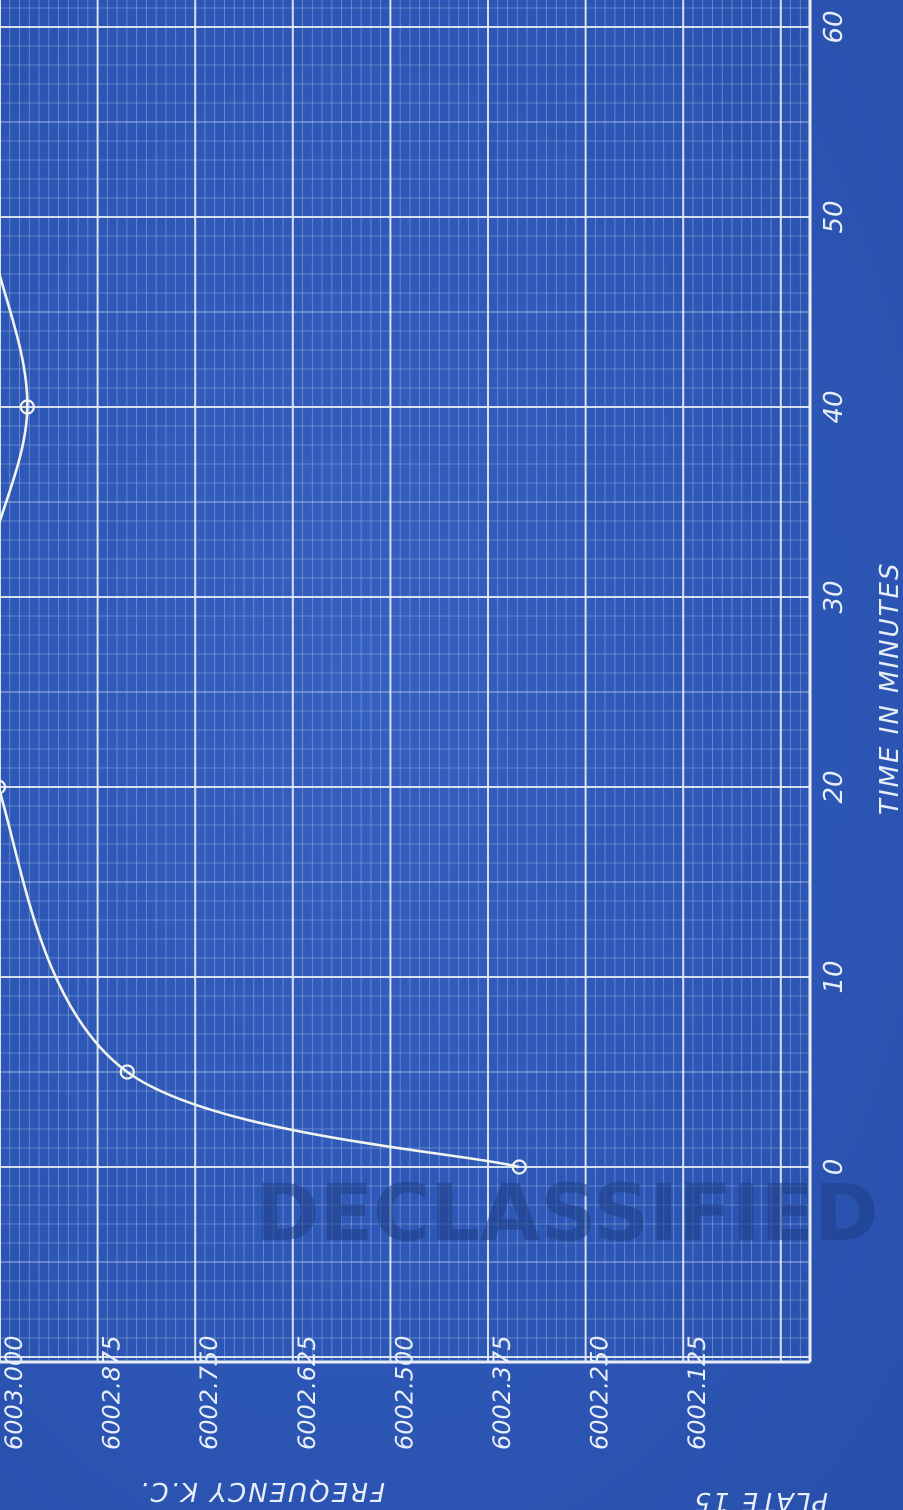 The height and width of the screenshot is (1510, 903). What do you see at coordinates (834, 976) in the screenshot?
I see `x-tick-label: 10` at bounding box center [834, 976].